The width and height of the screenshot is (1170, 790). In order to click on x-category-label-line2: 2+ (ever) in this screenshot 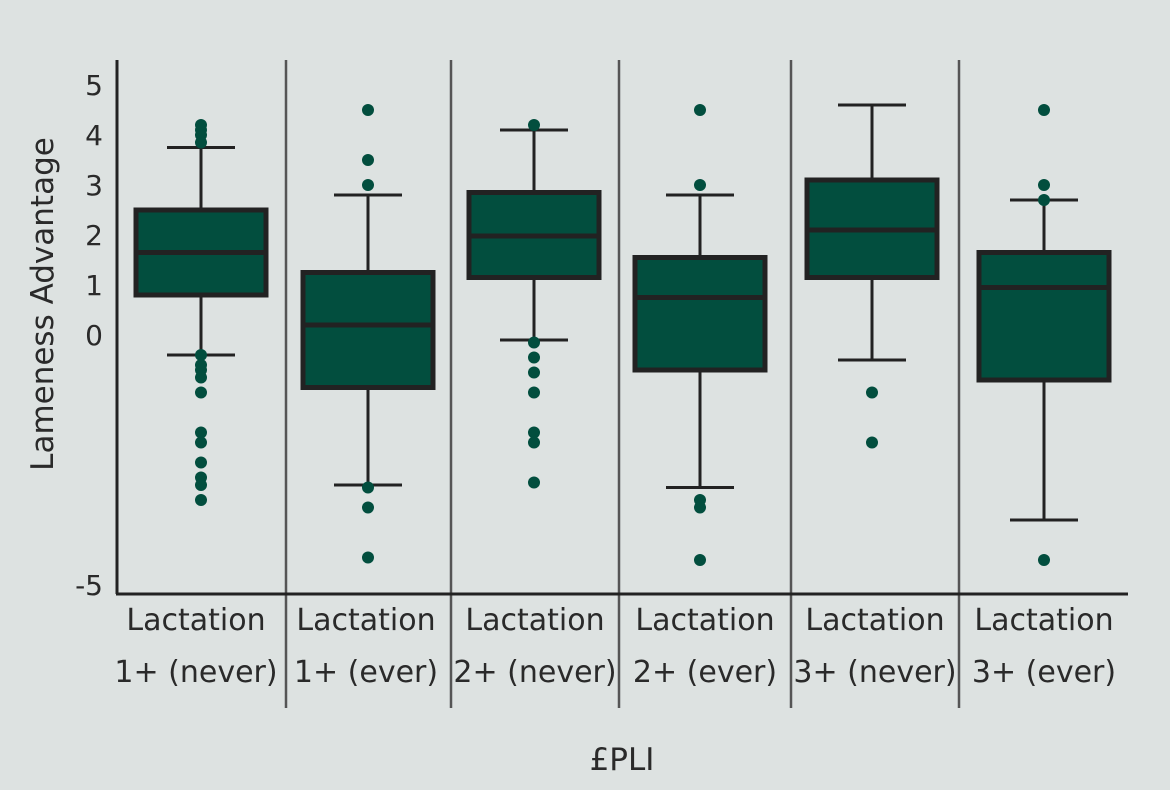, I will do `click(705, 672)`.